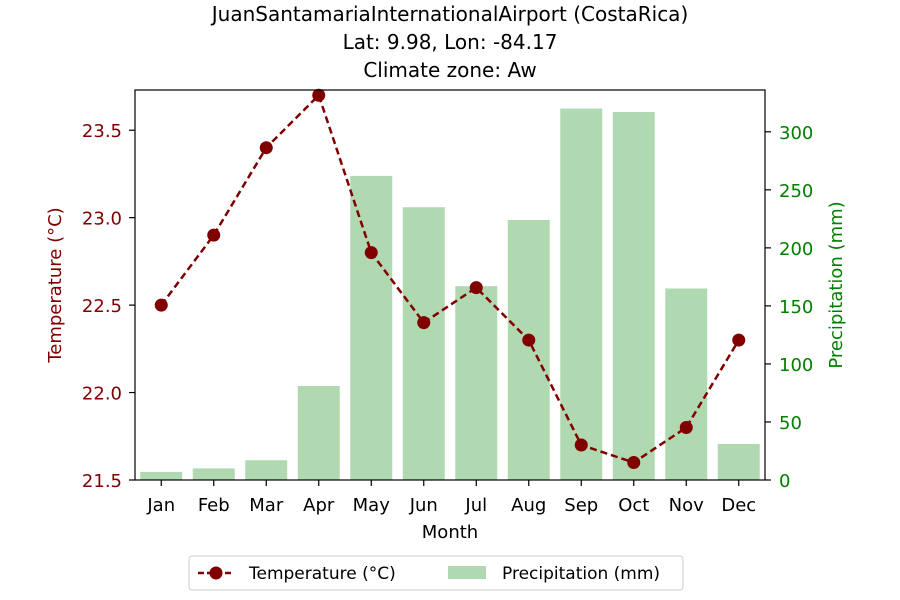 This screenshot has height=600, width=900. I want to click on legend: Temperature (°C) Precipitation (mm), so click(436, 573).